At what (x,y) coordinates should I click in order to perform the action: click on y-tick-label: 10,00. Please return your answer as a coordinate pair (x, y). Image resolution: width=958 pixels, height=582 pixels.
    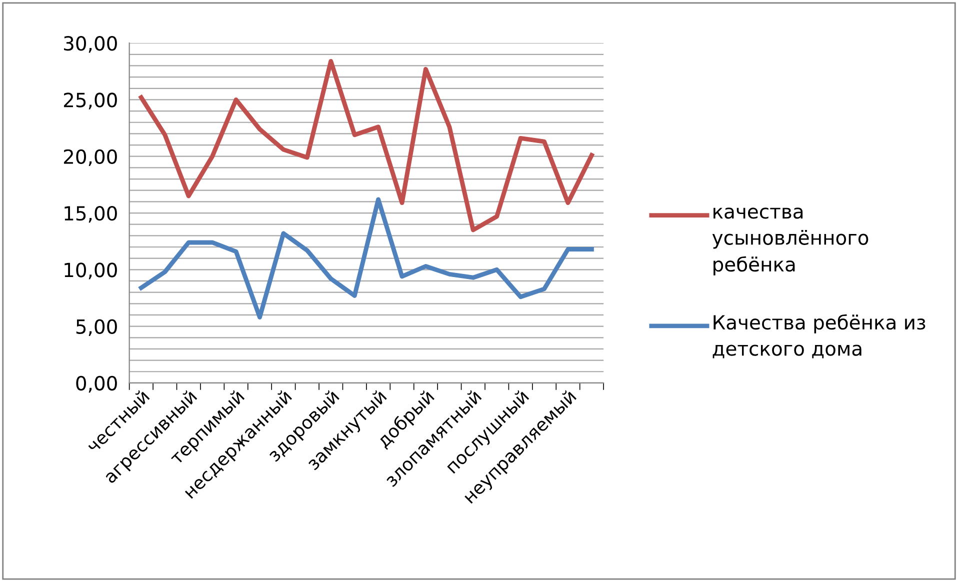
    Looking at the image, I should click on (90, 271).